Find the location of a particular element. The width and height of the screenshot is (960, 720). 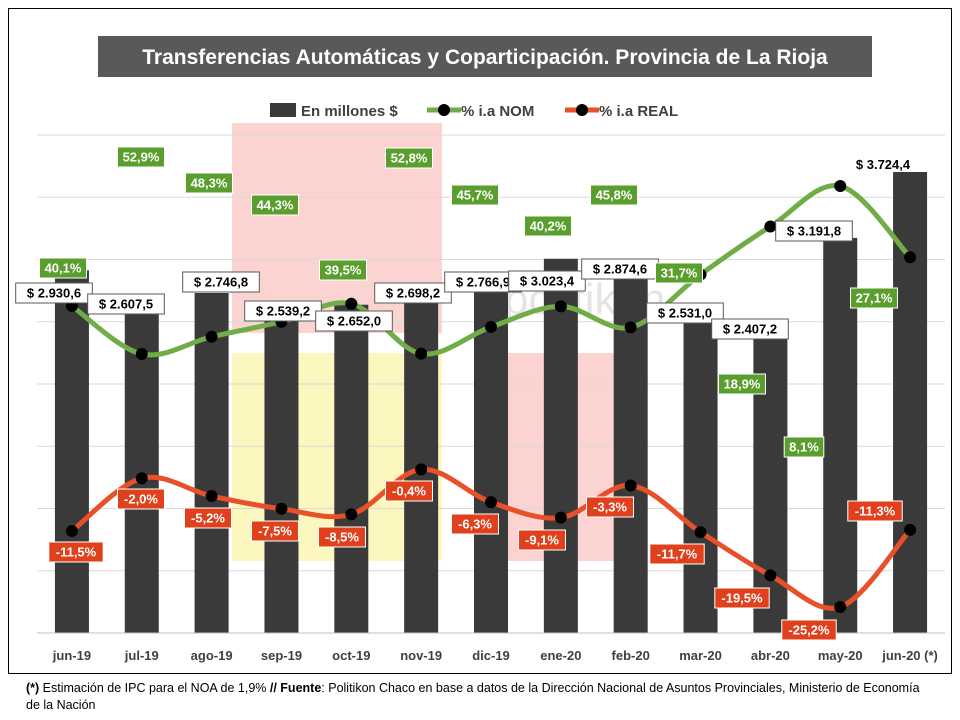

bar-value-label-text: $ 2.874,6 is located at coordinates (620, 269).